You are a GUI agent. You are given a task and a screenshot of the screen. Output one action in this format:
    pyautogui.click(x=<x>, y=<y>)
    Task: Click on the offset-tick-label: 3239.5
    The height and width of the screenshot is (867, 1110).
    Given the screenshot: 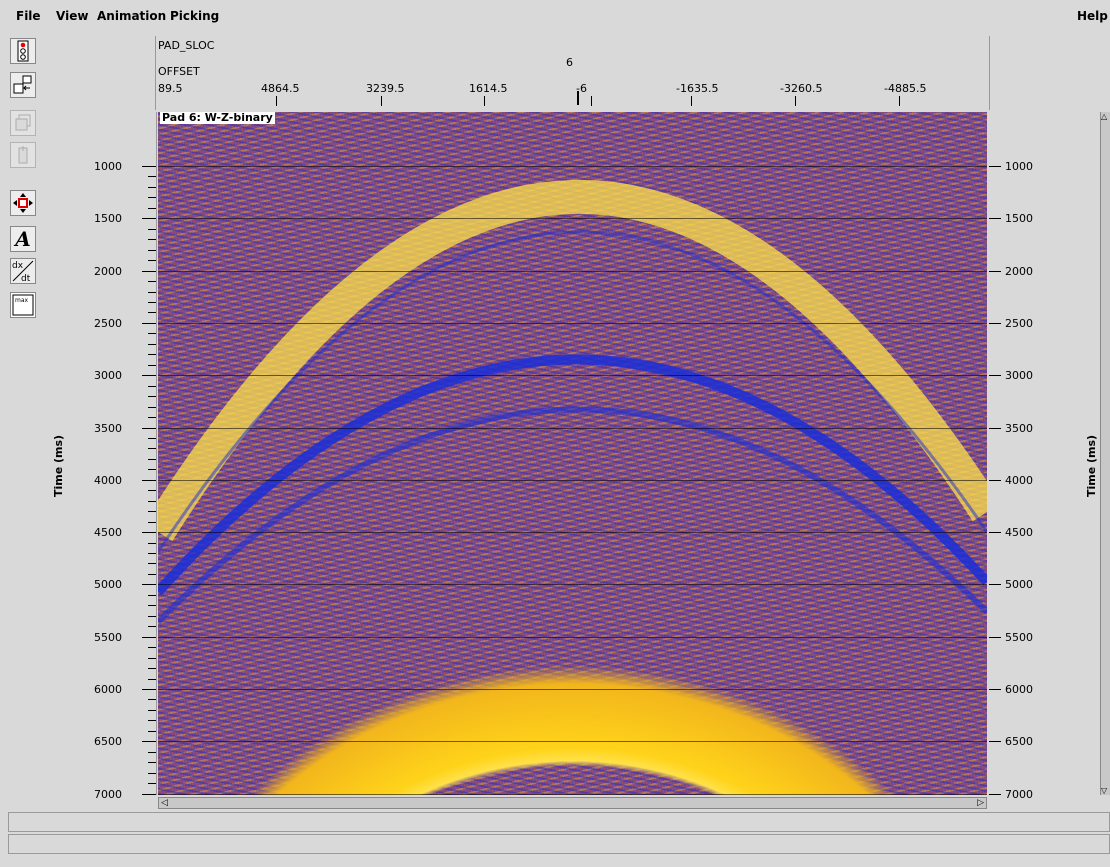 What is the action you would take?
    pyautogui.click(x=385, y=88)
    